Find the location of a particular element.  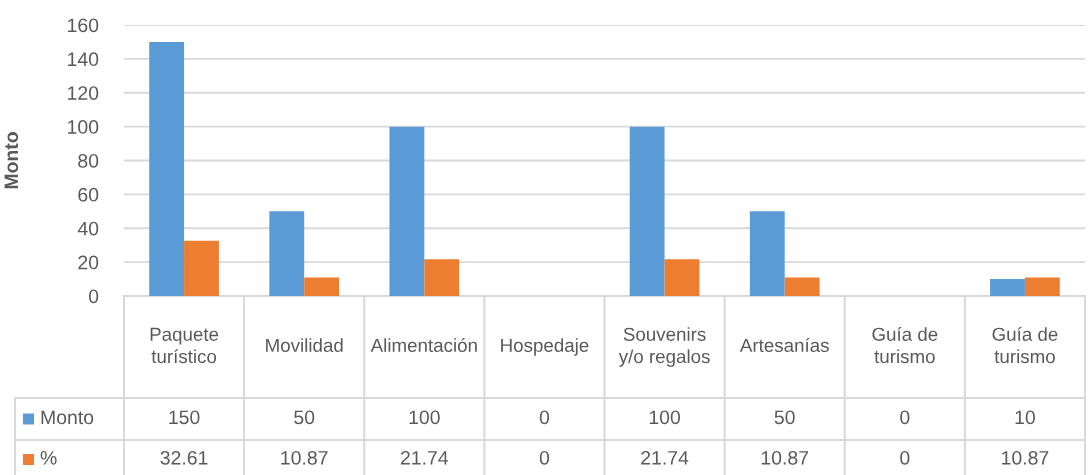

y-axis-title: Monto is located at coordinates (11, 160).